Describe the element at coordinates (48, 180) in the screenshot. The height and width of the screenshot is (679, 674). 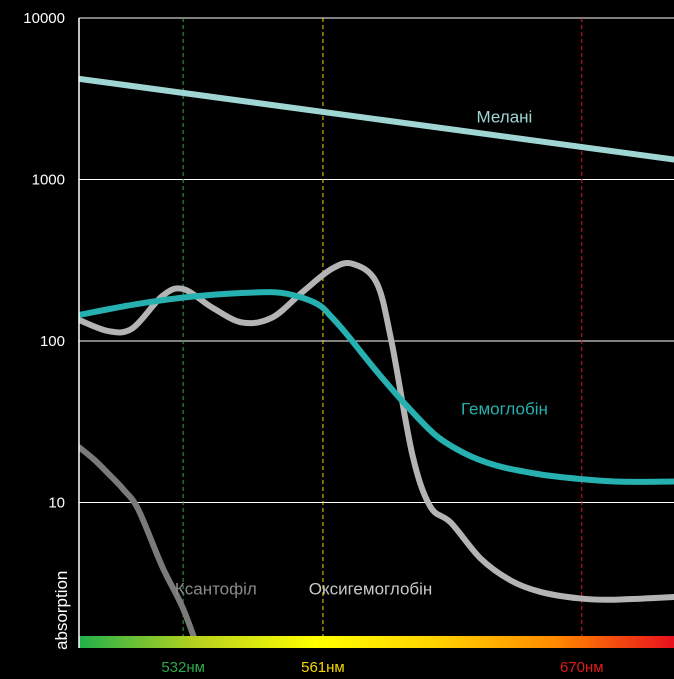
I see `y-tick-label: 1000` at that location.